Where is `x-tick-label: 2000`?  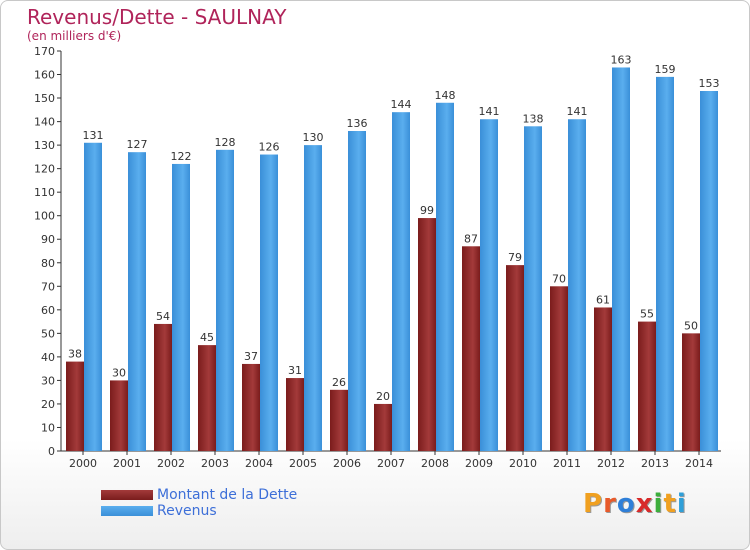 x-tick-label: 2000 is located at coordinates (83, 463).